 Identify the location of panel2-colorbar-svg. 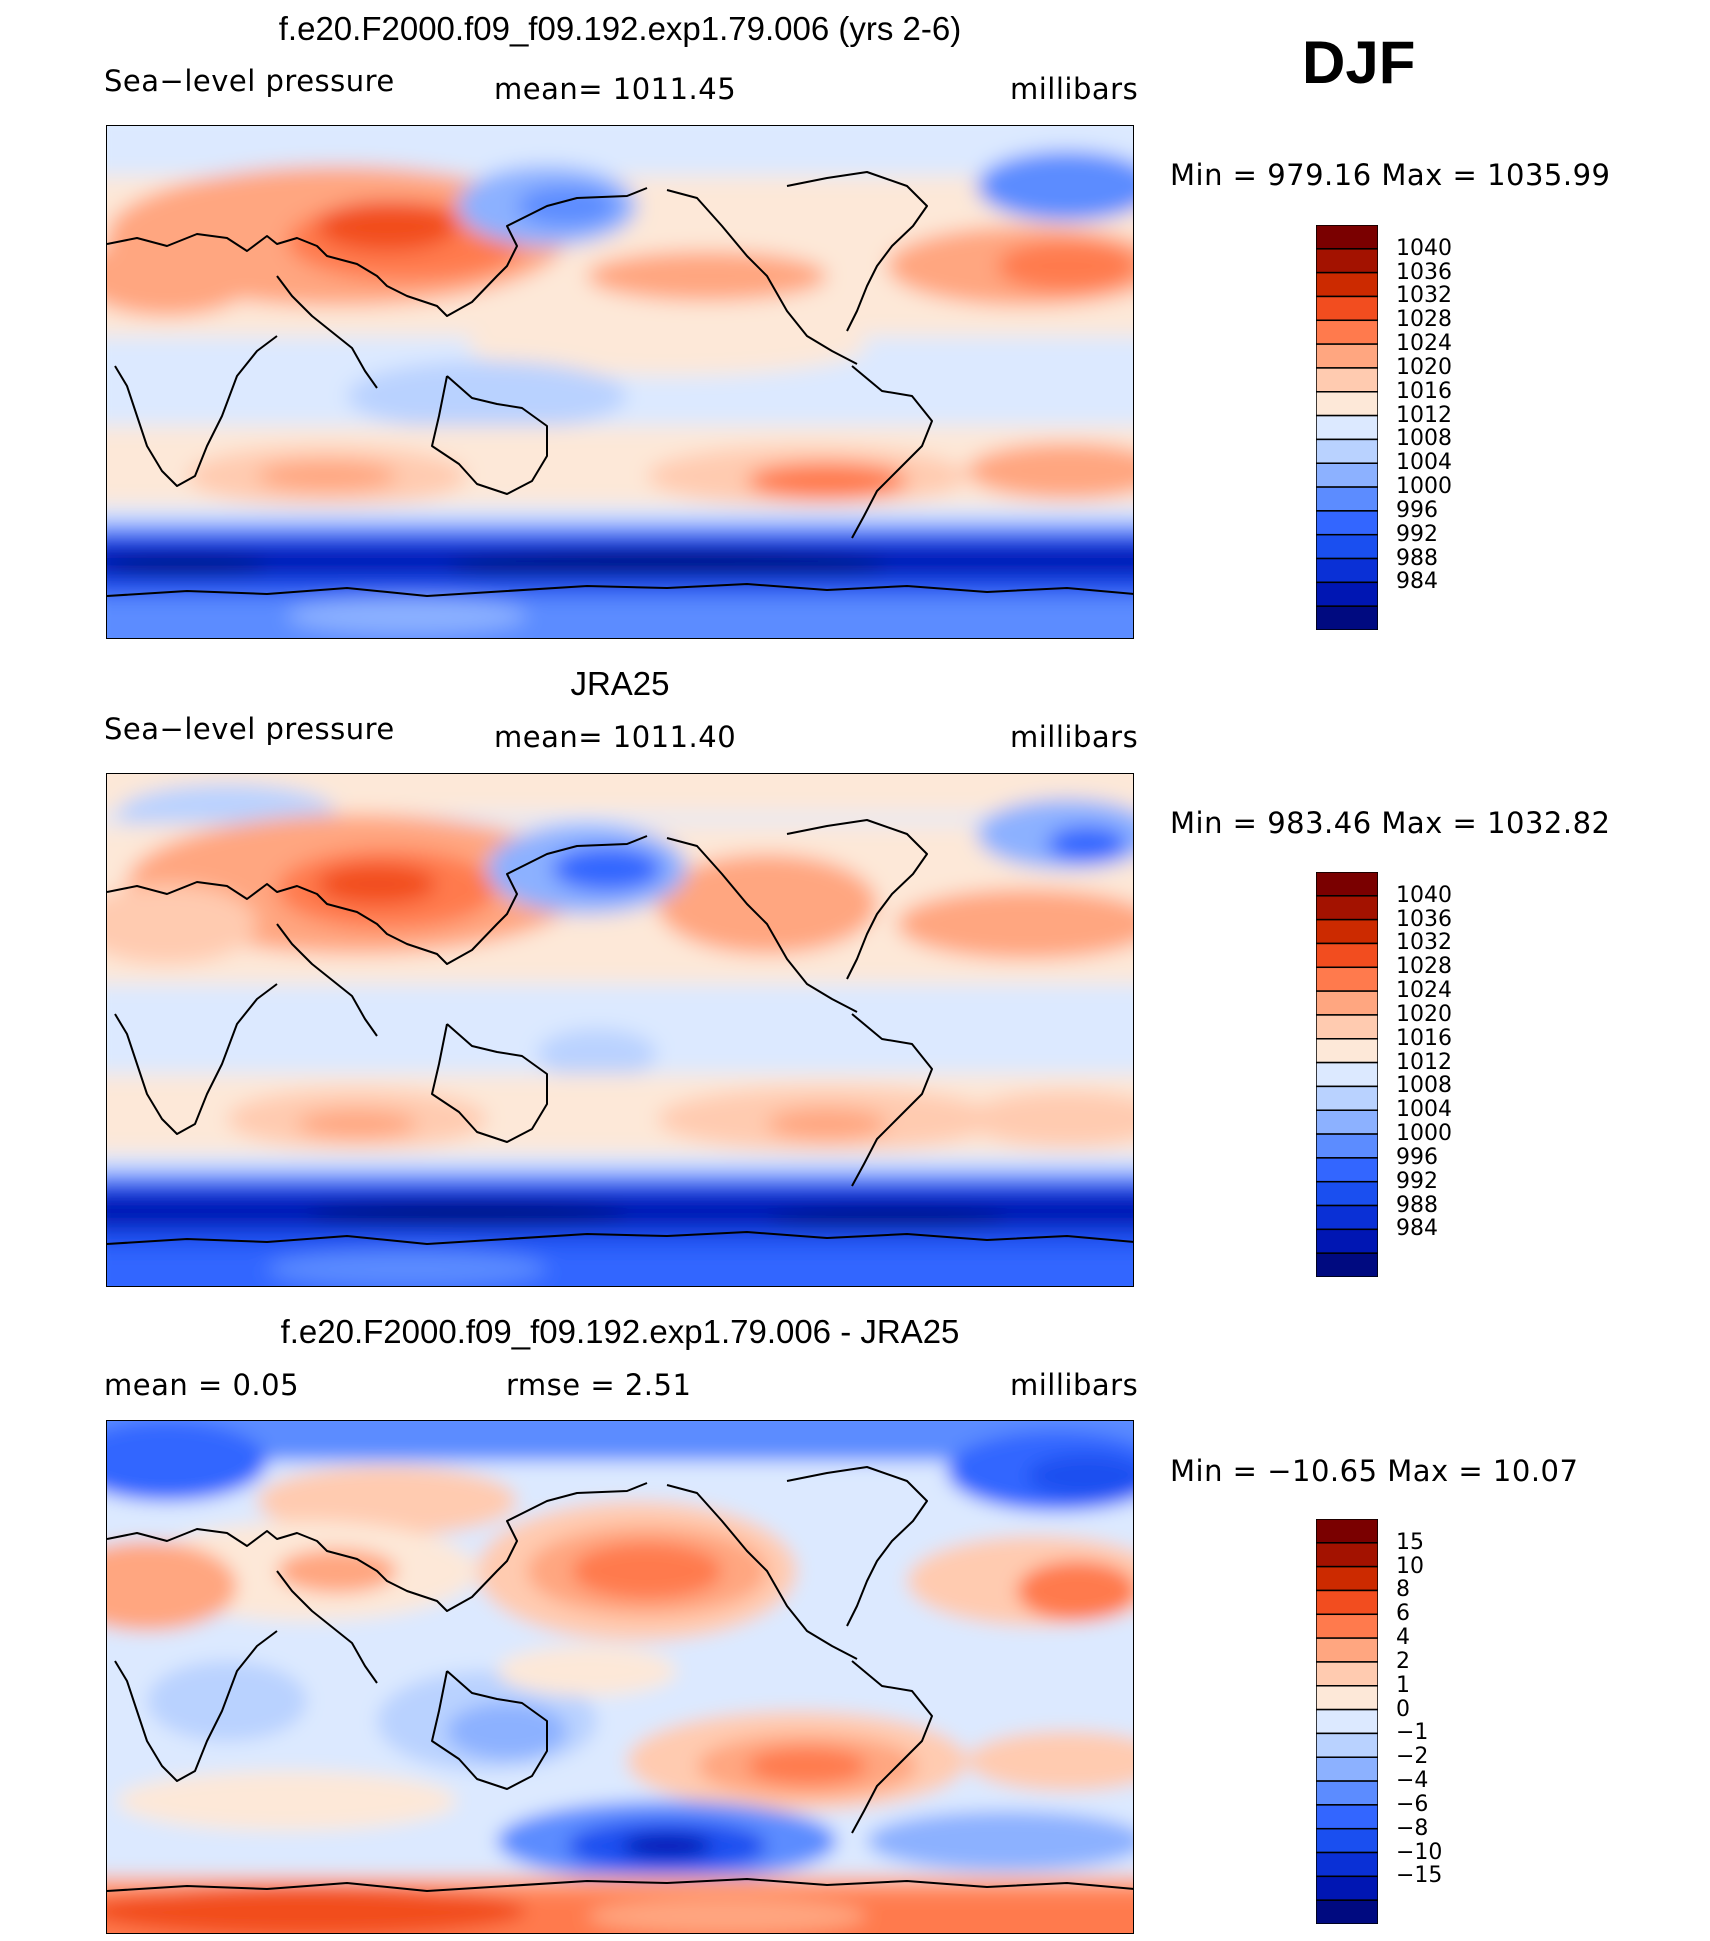
(1347, 1074).